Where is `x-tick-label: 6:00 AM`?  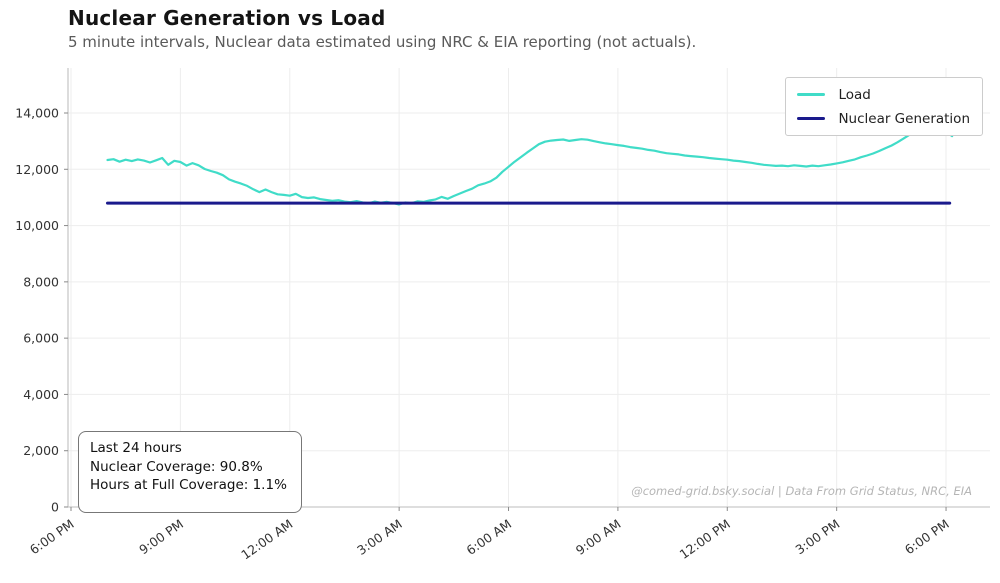 x-tick-label: 6:00 AM is located at coordinates (489, 537).